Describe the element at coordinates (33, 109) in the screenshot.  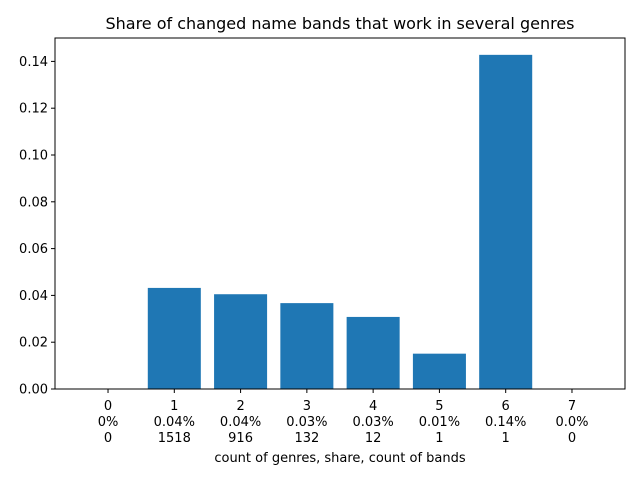
I see `y-tick-label: 0.12` at that location.